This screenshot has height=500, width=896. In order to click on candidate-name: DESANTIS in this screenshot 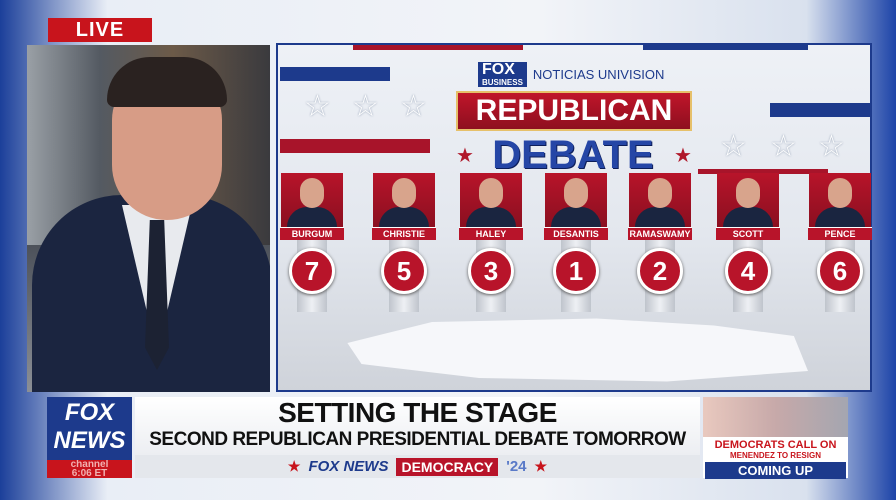, I will do `click(576, 233)`.